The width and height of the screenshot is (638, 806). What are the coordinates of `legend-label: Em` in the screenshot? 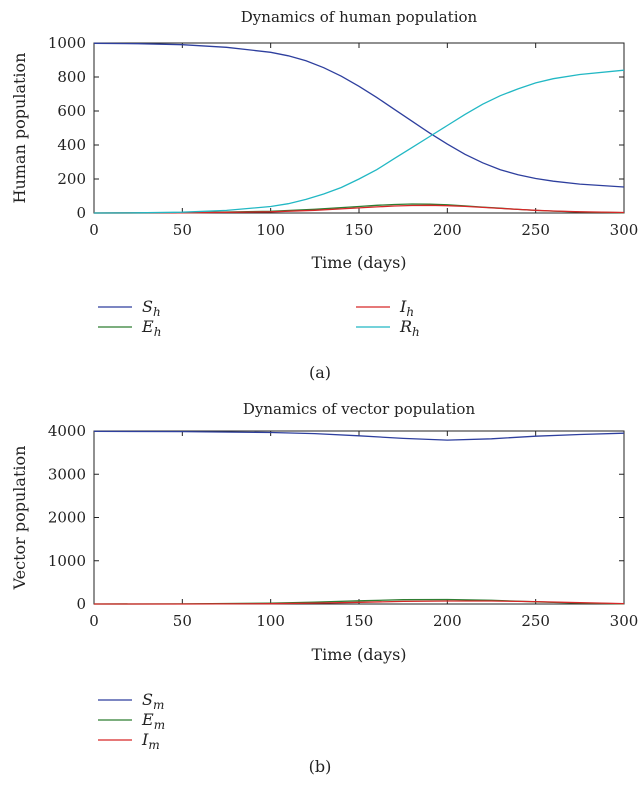 It's located at (153, 721).